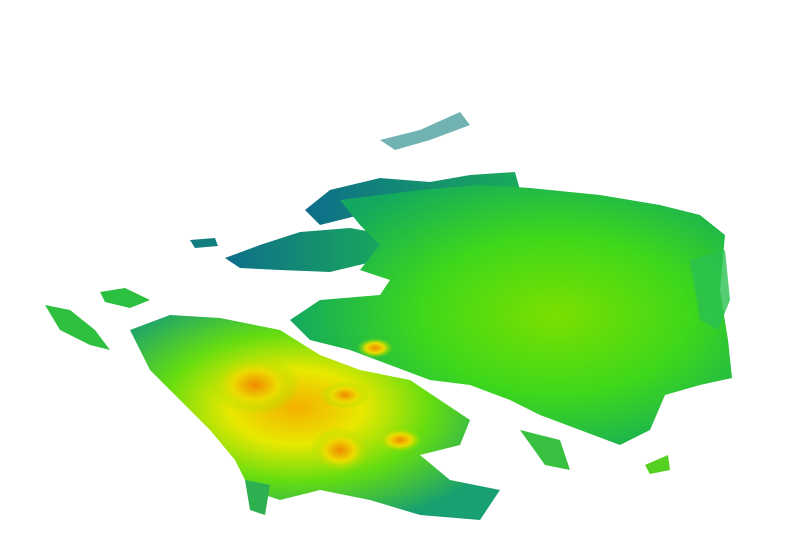 The image size is (800, 550). Describe the element at coordinates (307, 250) in the screenshot. I see `west-arm` at that location.